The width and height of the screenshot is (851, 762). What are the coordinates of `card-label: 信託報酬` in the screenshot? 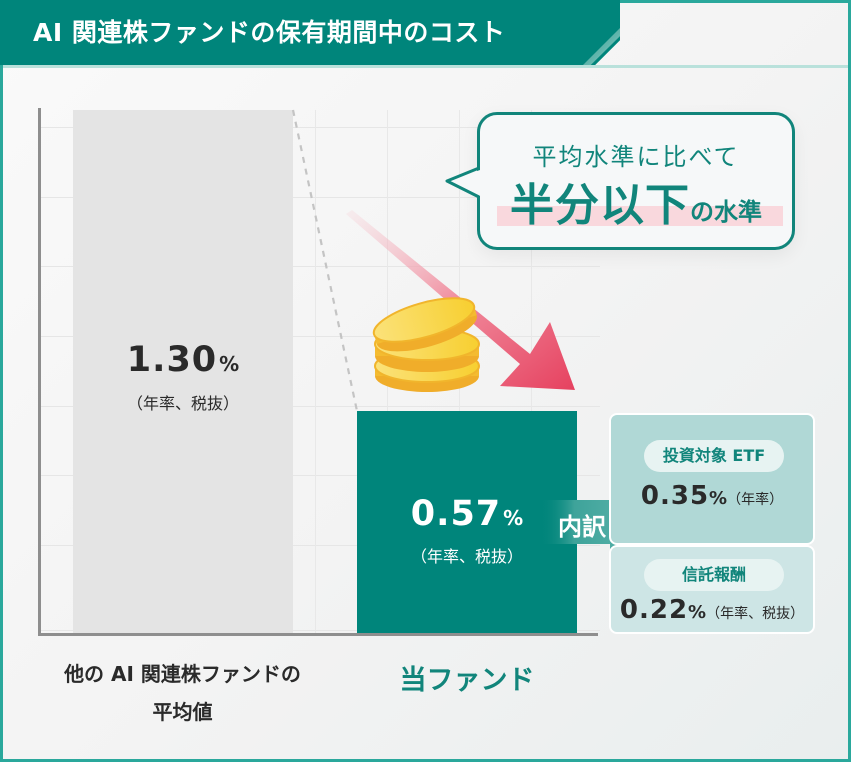 It's located at (714, 575).